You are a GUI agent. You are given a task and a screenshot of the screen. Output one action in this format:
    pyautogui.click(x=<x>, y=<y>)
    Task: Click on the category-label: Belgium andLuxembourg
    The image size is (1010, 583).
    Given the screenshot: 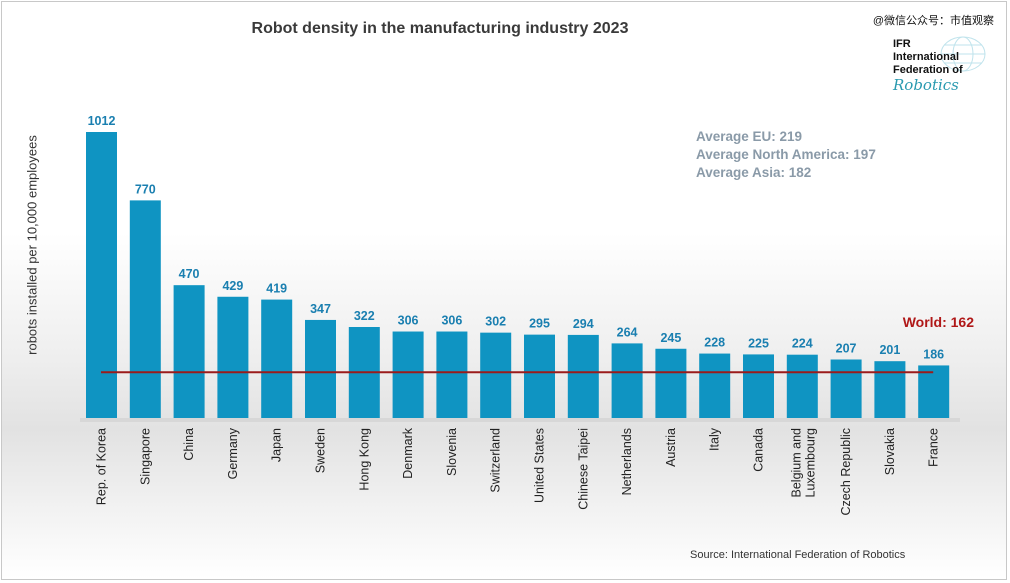 What is the action you would take?
    pyautogui.click(x=803, y=463)
    